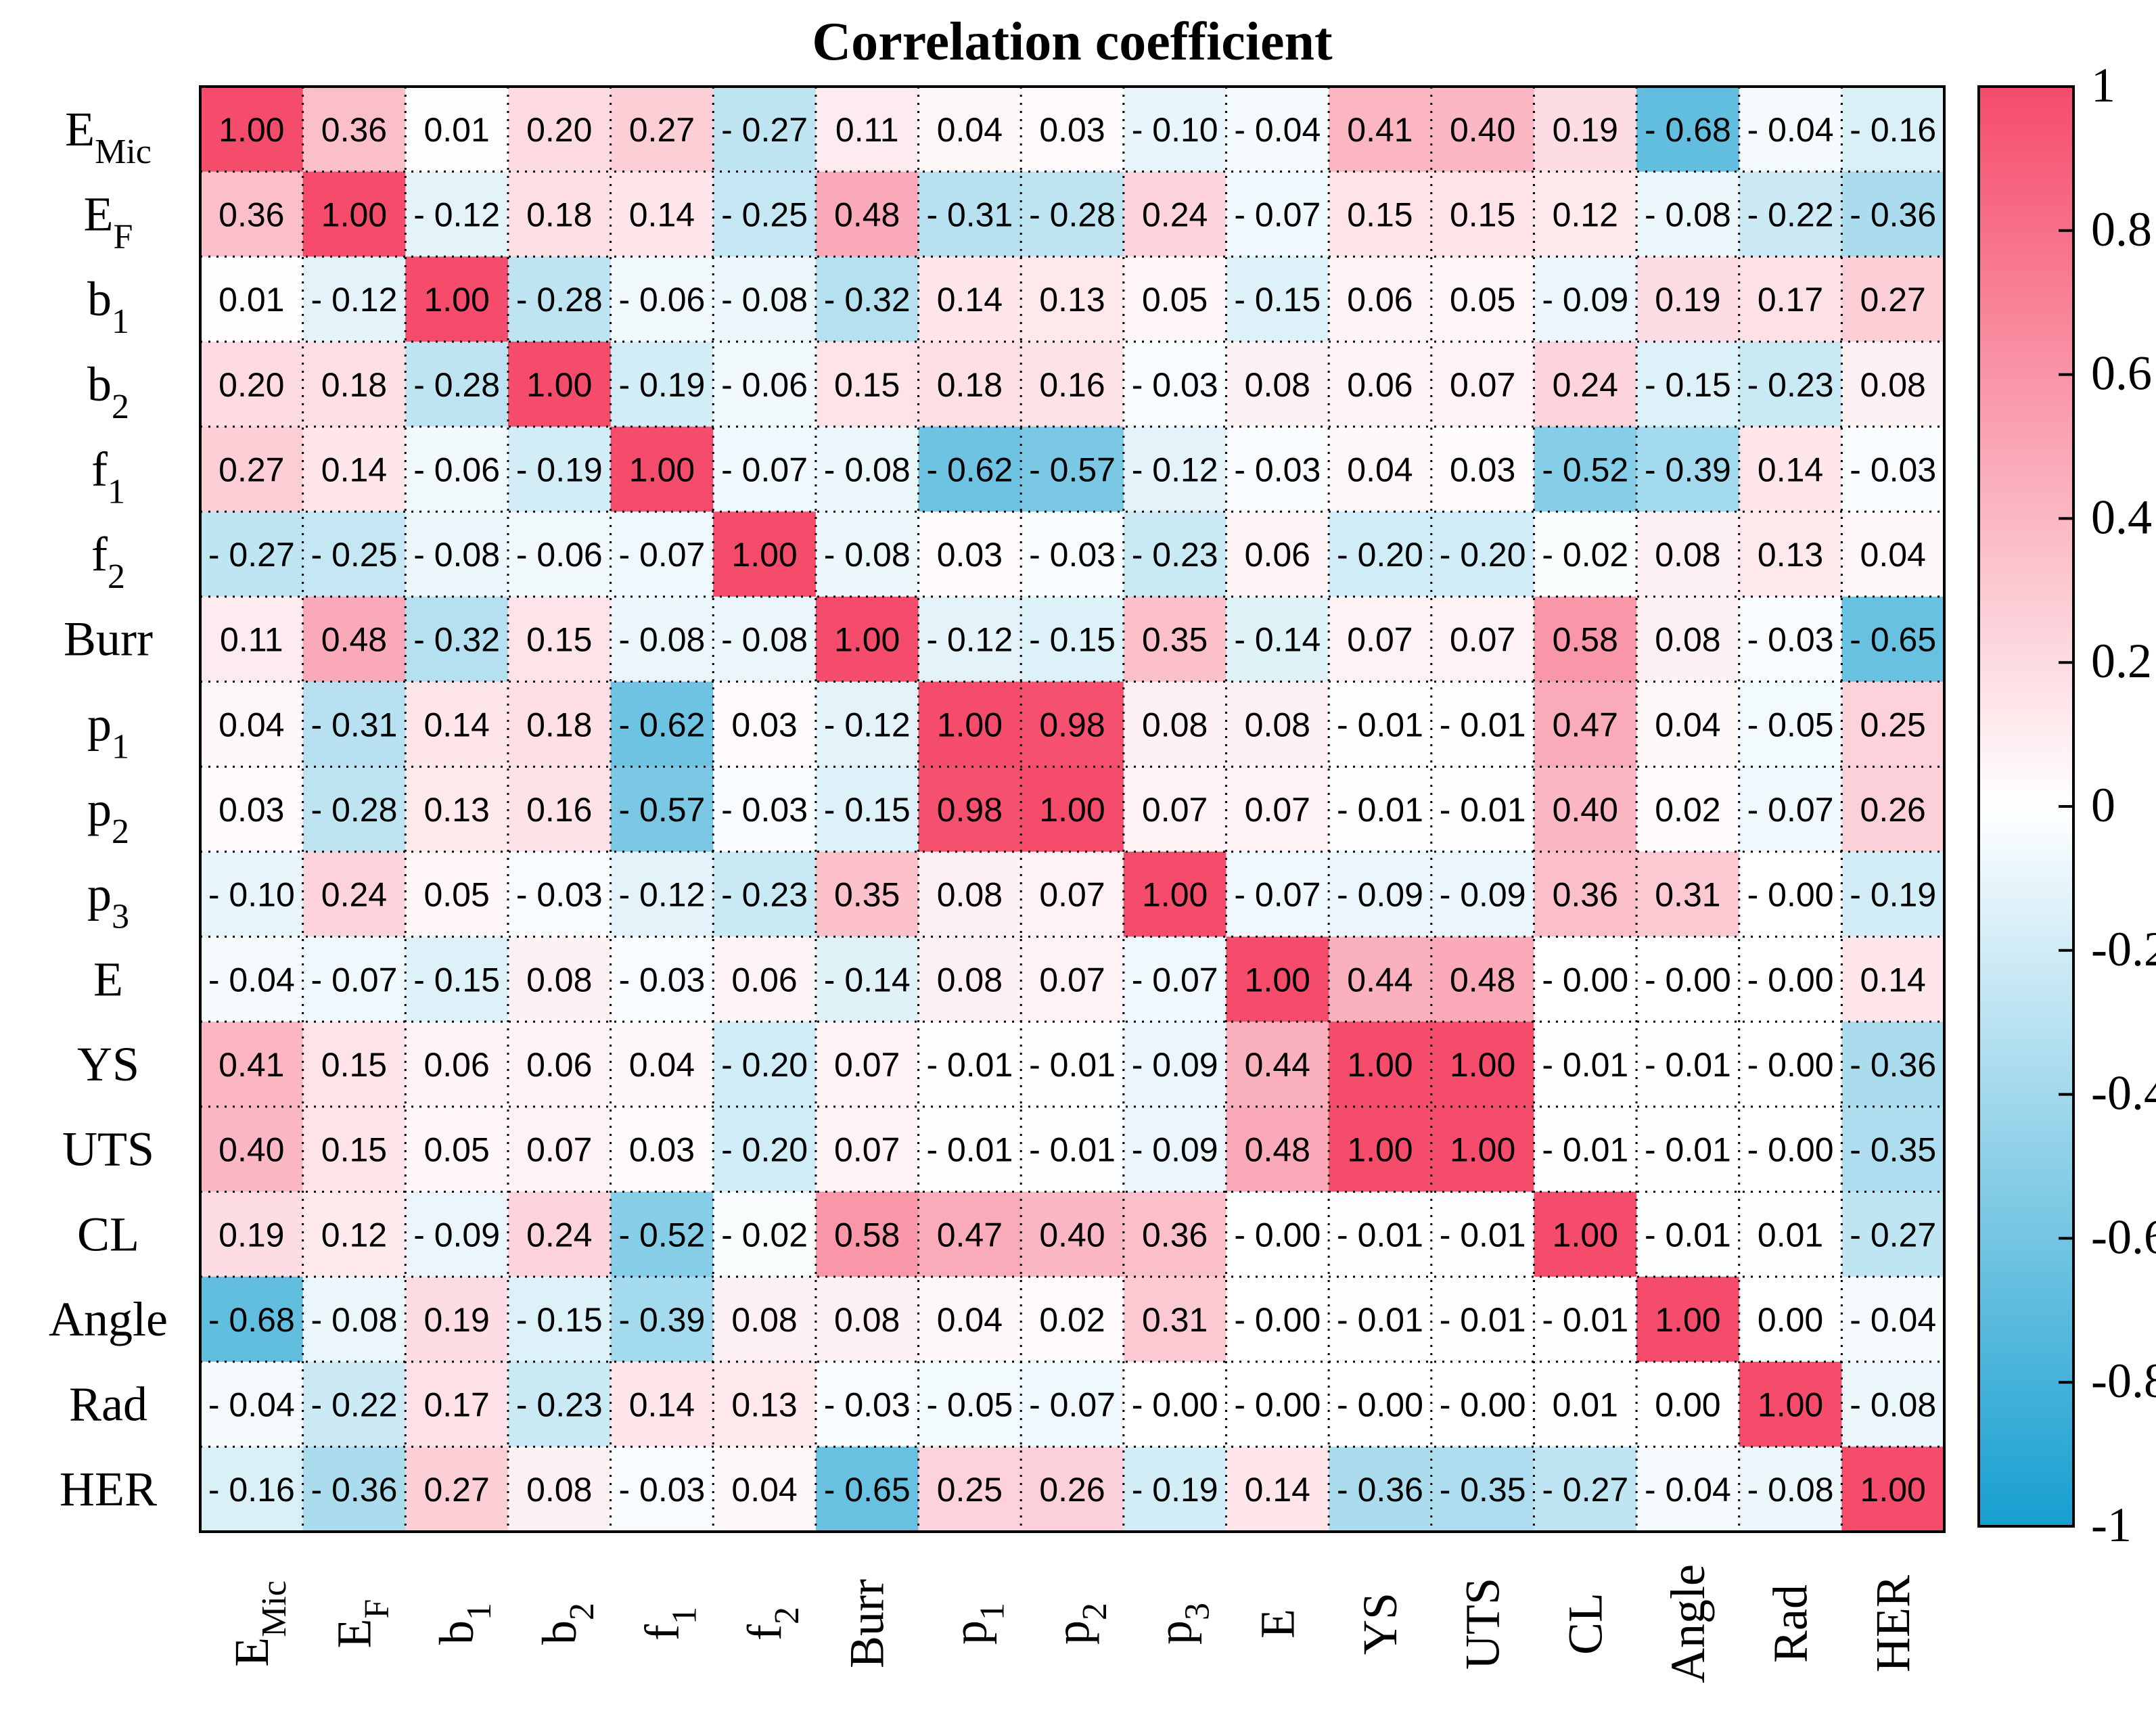  Describe the element at coordinates (1791, 469) in the screenshot. I see `cell-value-label: 0.14` at that location.